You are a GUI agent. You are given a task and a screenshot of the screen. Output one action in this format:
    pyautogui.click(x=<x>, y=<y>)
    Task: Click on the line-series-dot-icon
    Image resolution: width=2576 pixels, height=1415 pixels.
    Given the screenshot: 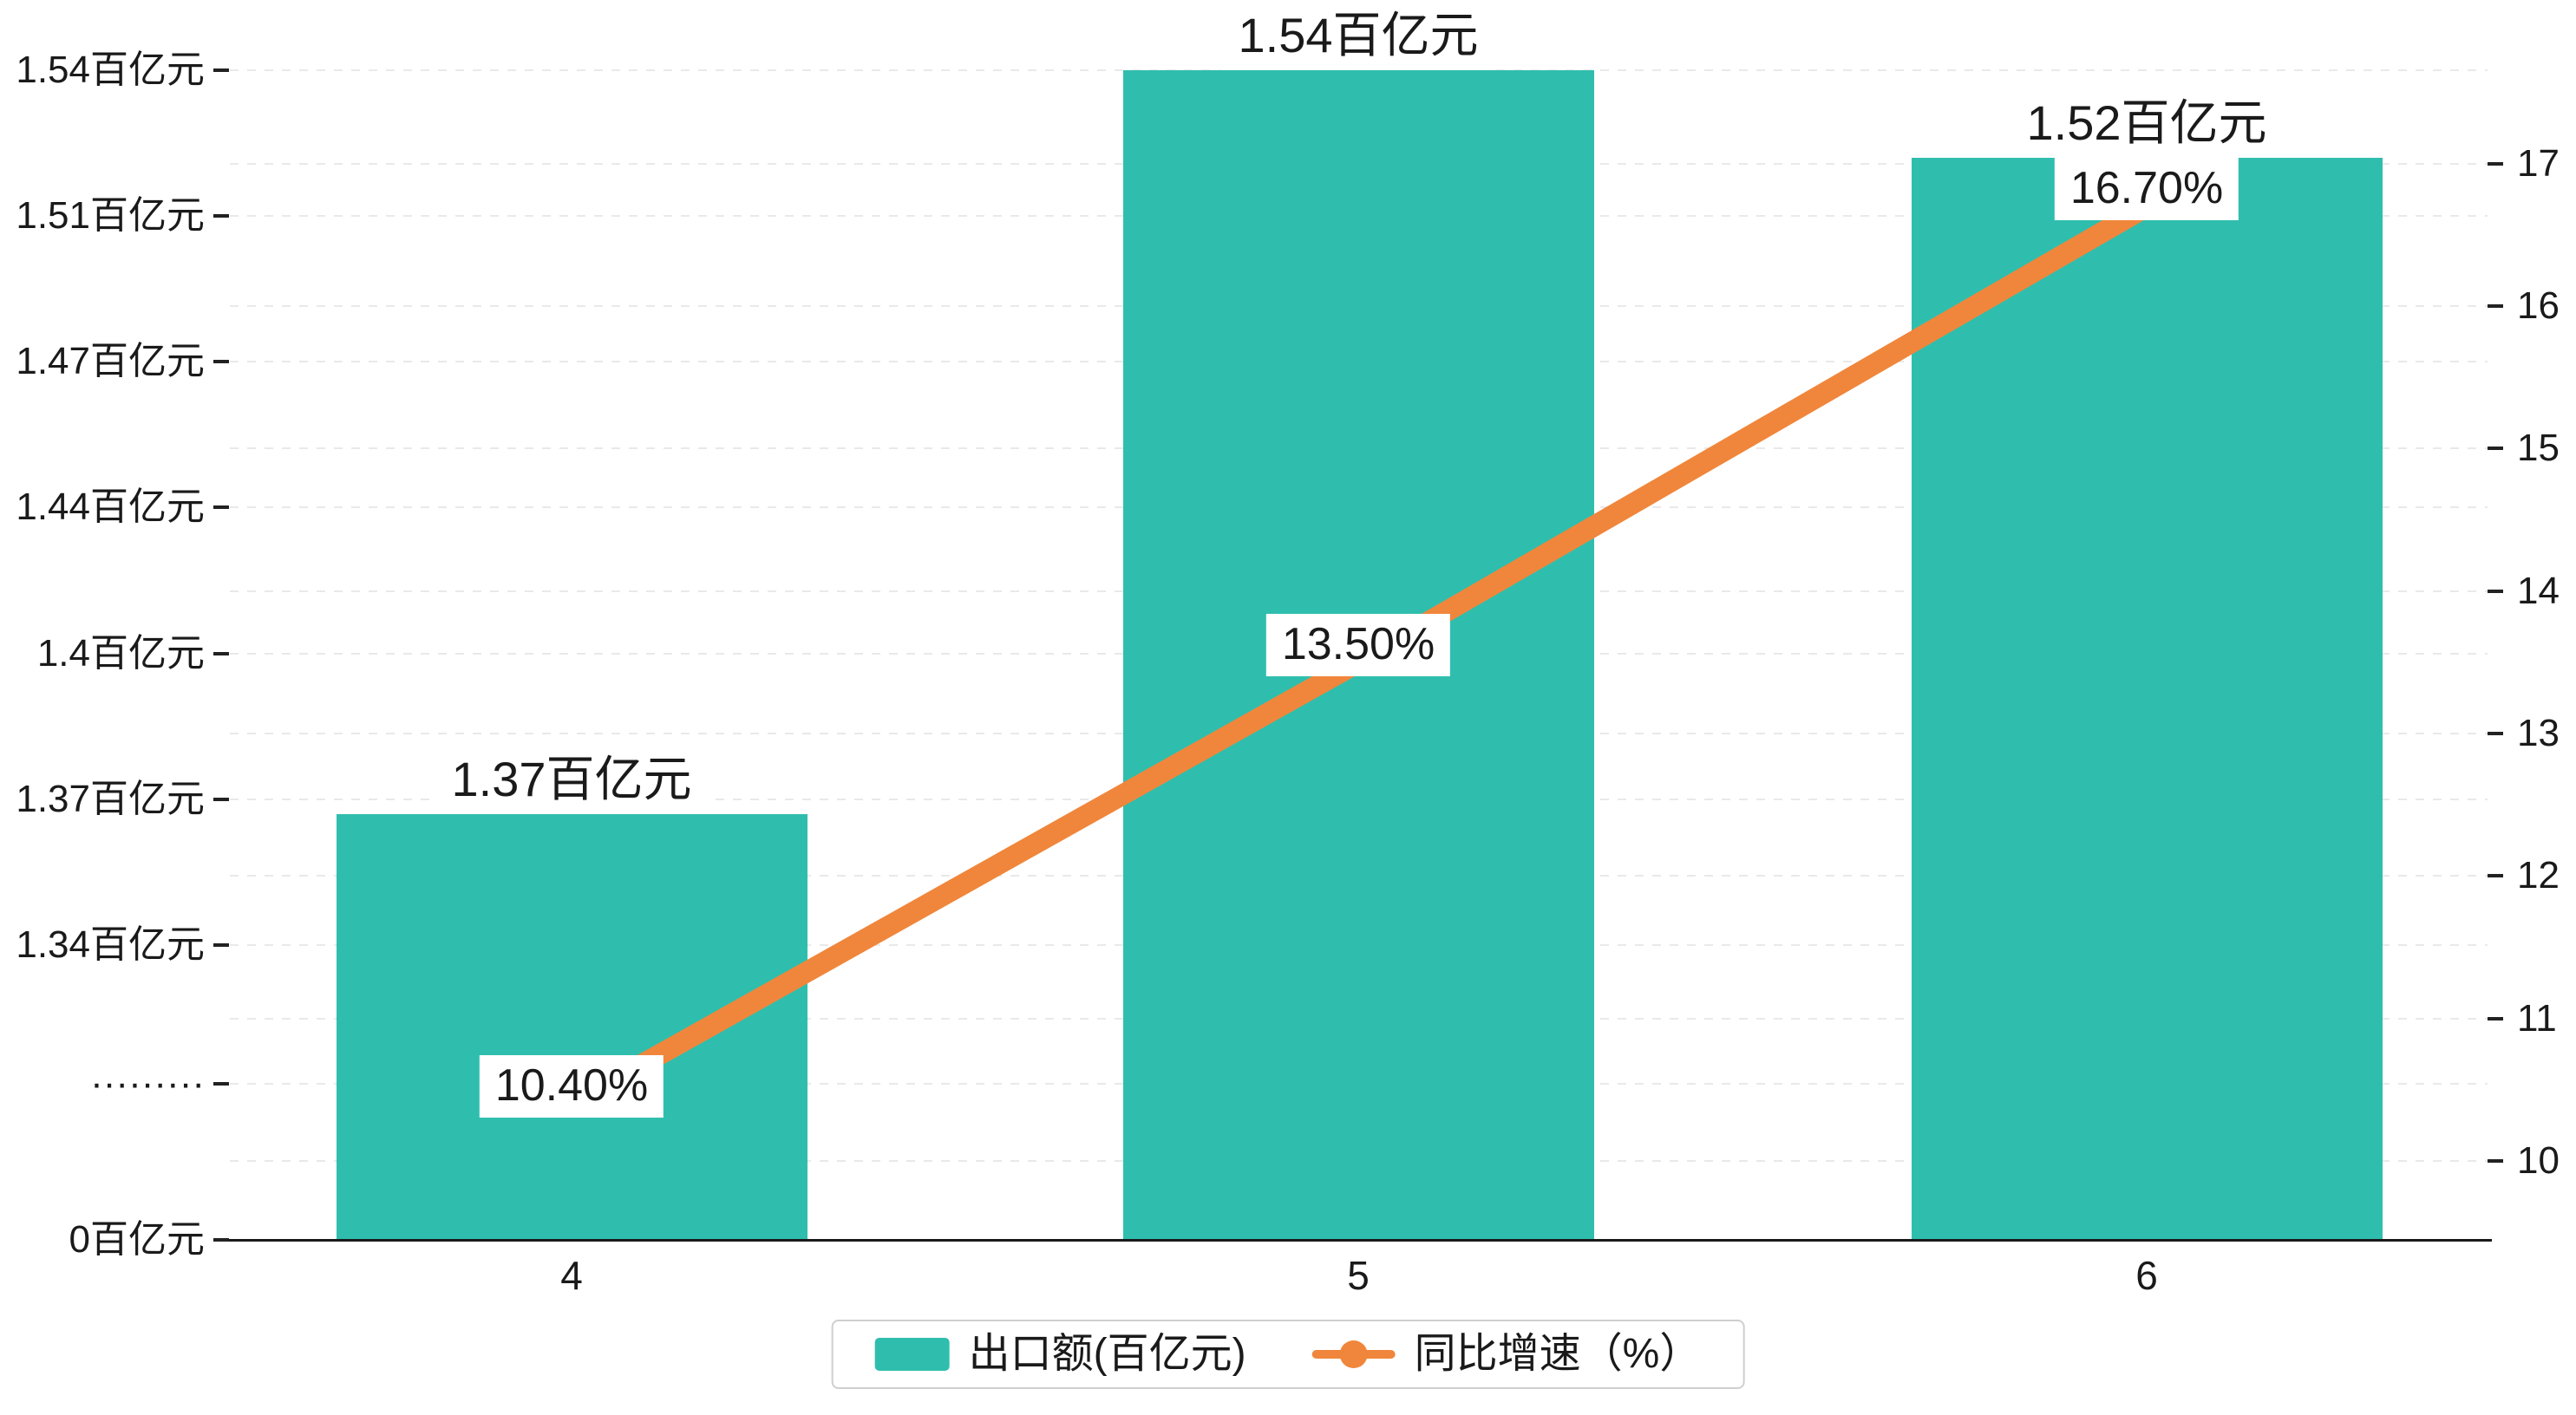 What is the action you would take?
    pyautogui.click(x=1353, y=1354)
    